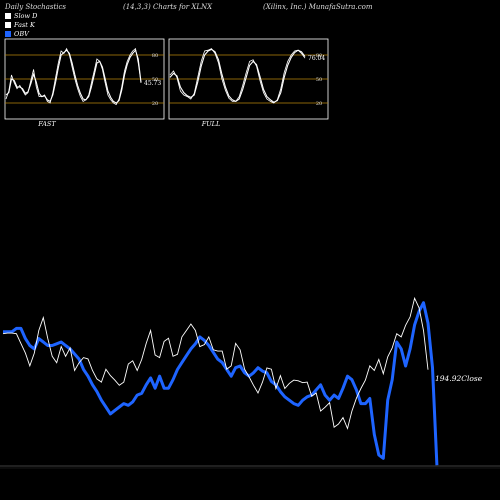  I want to click on legend-item-slow-d: Slow D, so click(21, 16).